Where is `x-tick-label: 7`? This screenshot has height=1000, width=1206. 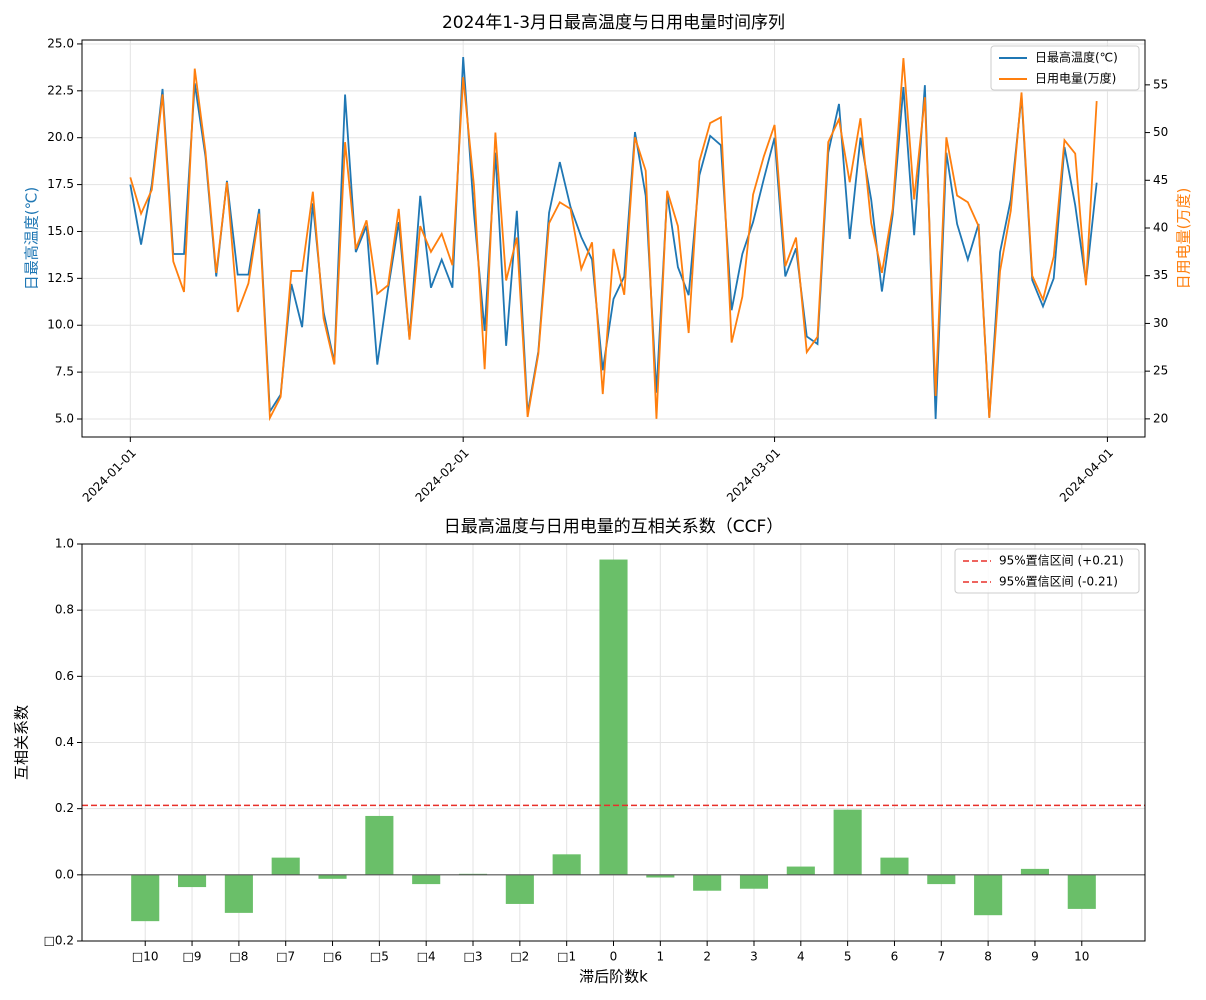
x-tick-label: 7 is located at coordinates (941, 957).